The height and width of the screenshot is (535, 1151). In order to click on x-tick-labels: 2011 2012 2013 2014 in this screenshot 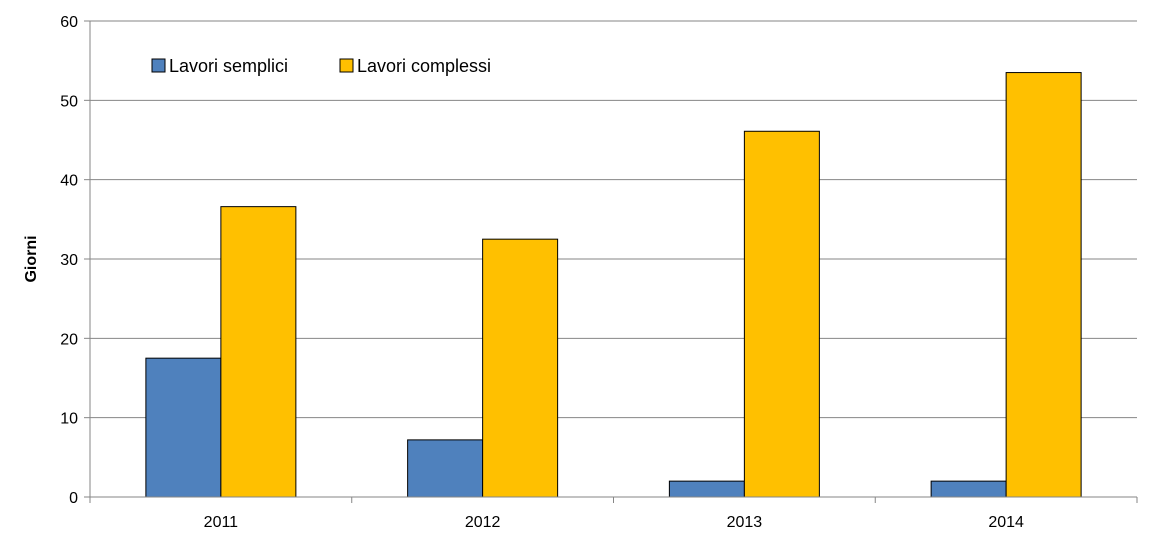, I will do `click(614, 522)`.